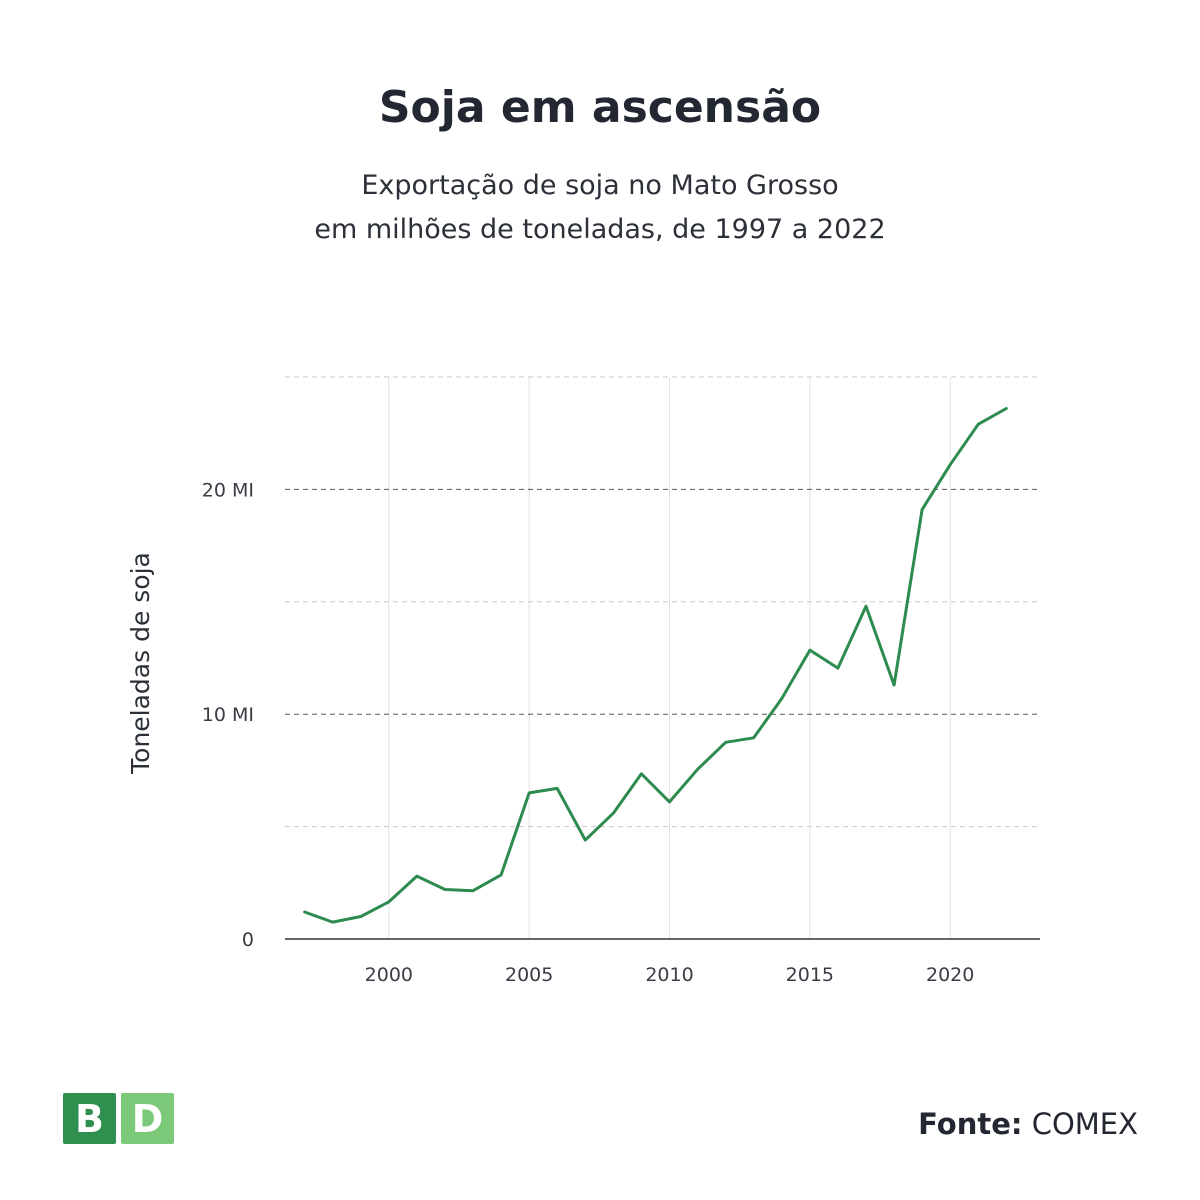 This screenshot has height=1200, width=1200. What do you see at coordinates (600, 185) in the screenshot?
I see `chart-subtitle-line-1: Exportação de soja no Mato Grosso` at bounding box center [600, 185].